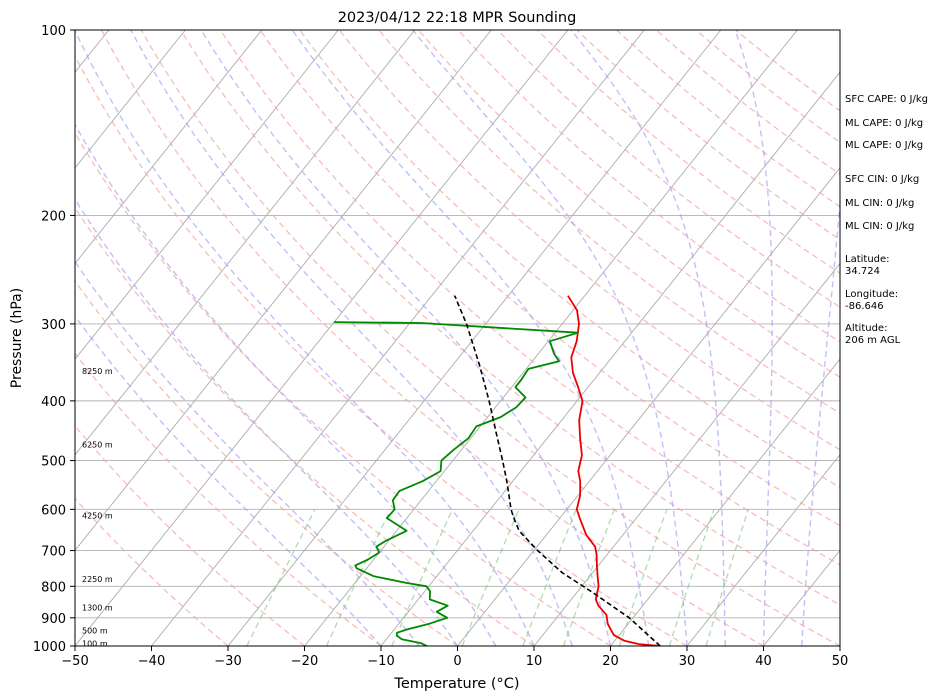  I want to click on ml-cape-text: ML CAPE: 0 J/kg, so click(884, 123).